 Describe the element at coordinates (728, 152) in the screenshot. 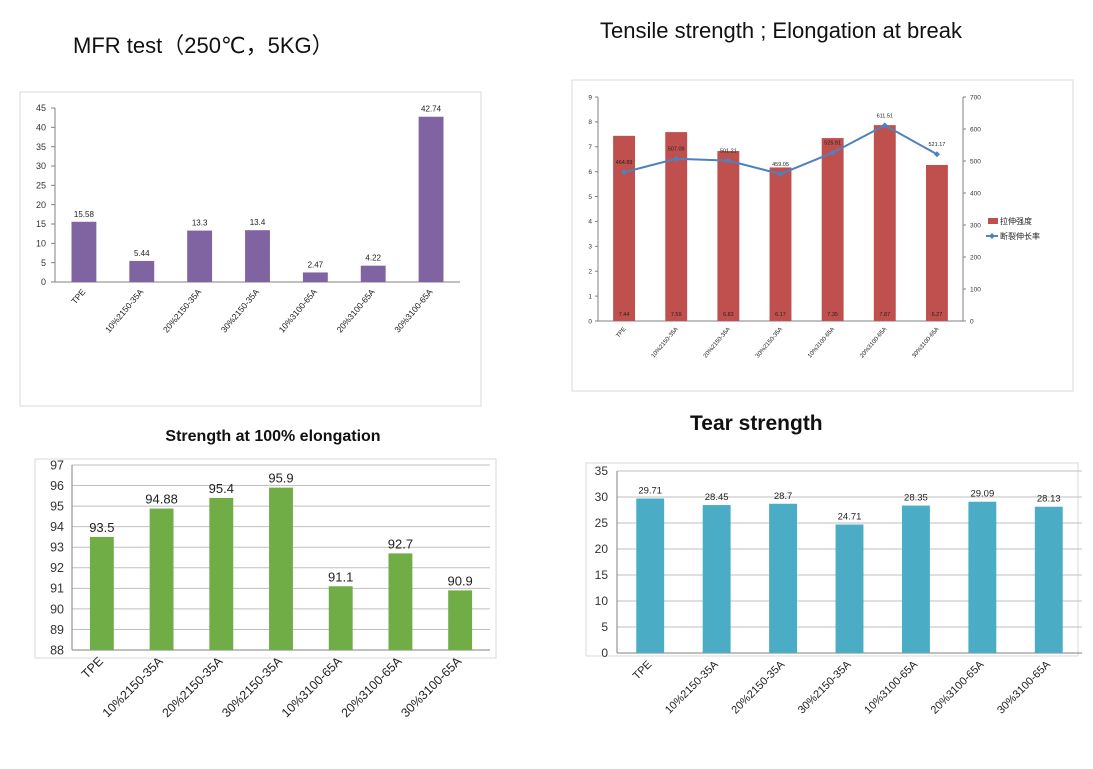

I see `line-data-label: 501.21` at that location.